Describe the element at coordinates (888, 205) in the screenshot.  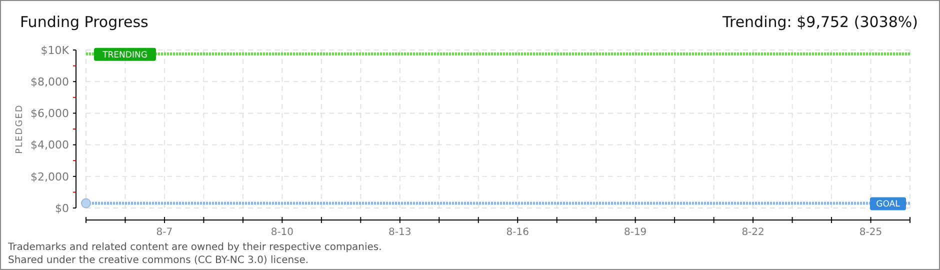
I see `ref-line-label: GOAL` at that location.